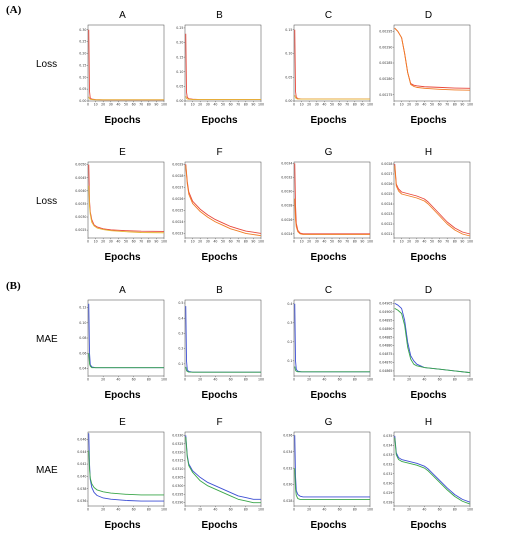 The width and height of the screenshot is (513, 550). What do you see at coordinates (286, 178) in the screenshot?
I see `y-tick-label: 0.0032` at bounding box center [286, 178].